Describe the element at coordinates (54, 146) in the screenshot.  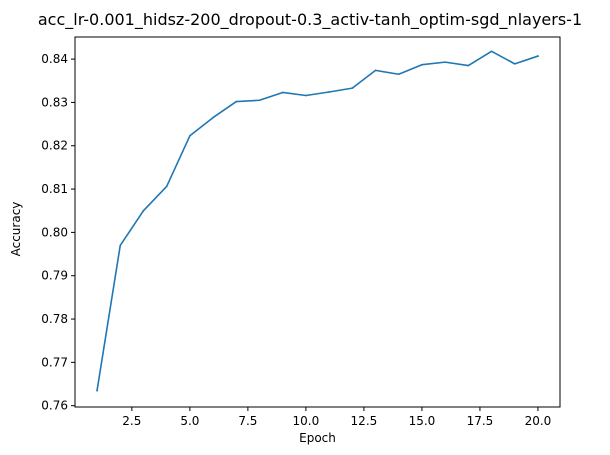
I see `y-tick-label: 0.82` at that location.